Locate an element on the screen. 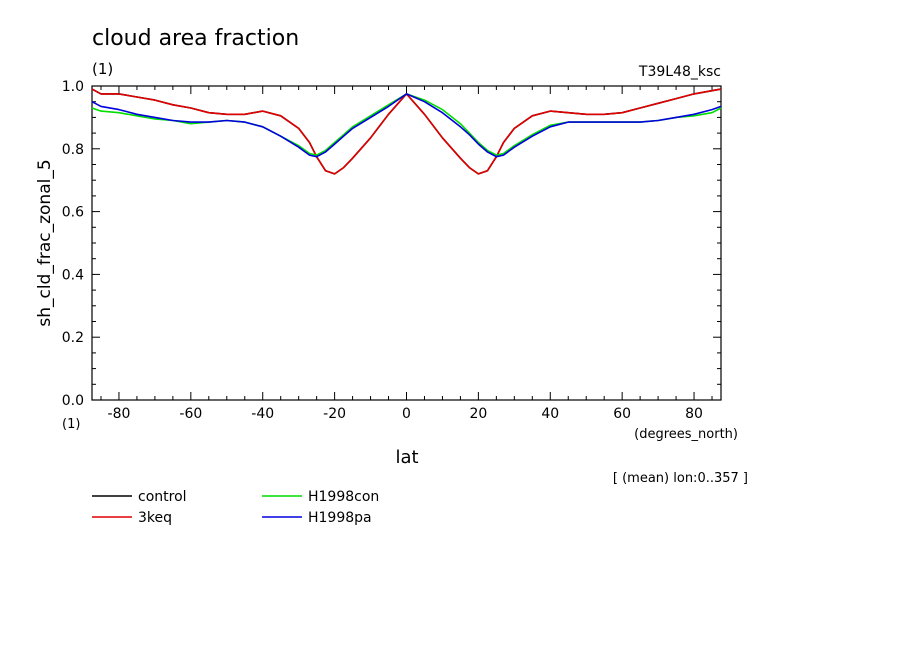  series-lines is located at coordinates (406, 131).